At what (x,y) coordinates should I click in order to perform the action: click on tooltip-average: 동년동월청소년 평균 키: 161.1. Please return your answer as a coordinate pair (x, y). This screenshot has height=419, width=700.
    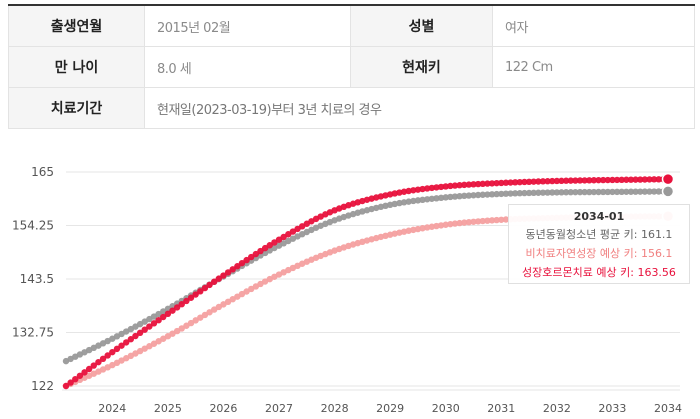
    Looking at the image, I should click on (599, 234).